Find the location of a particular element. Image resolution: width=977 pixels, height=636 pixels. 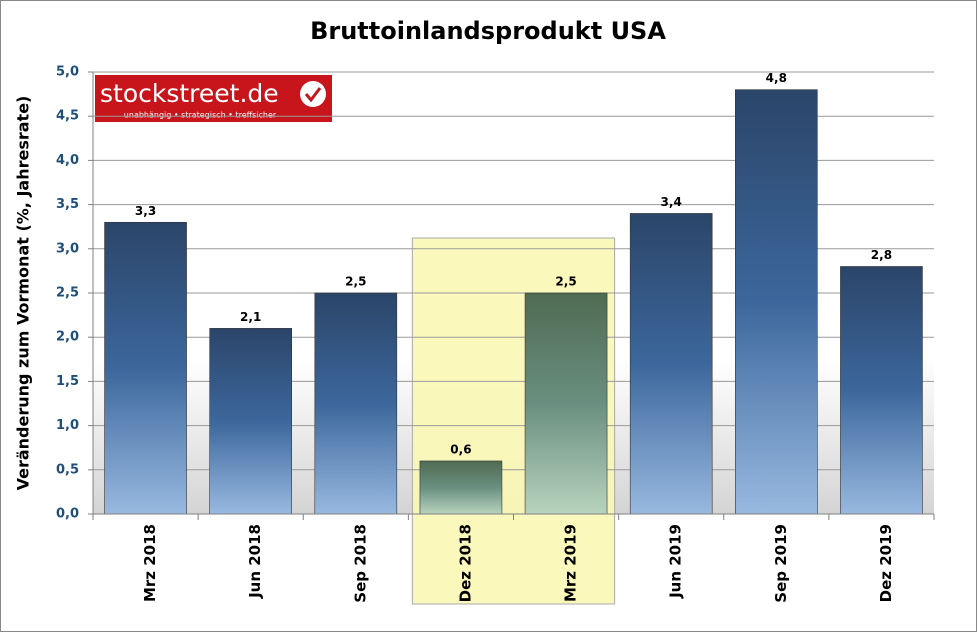

y-tick-label: 2,5 is located at coordinates (67, 293).